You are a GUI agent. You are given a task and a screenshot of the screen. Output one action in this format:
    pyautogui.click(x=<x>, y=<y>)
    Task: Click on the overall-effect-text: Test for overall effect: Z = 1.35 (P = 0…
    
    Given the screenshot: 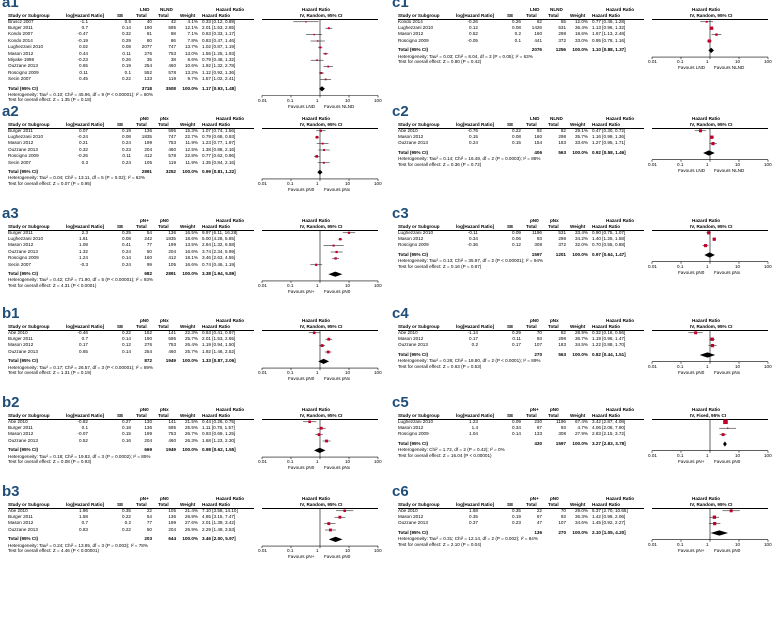 What is the action you would take?
    pyautogui.click(x=50, y=100)
    